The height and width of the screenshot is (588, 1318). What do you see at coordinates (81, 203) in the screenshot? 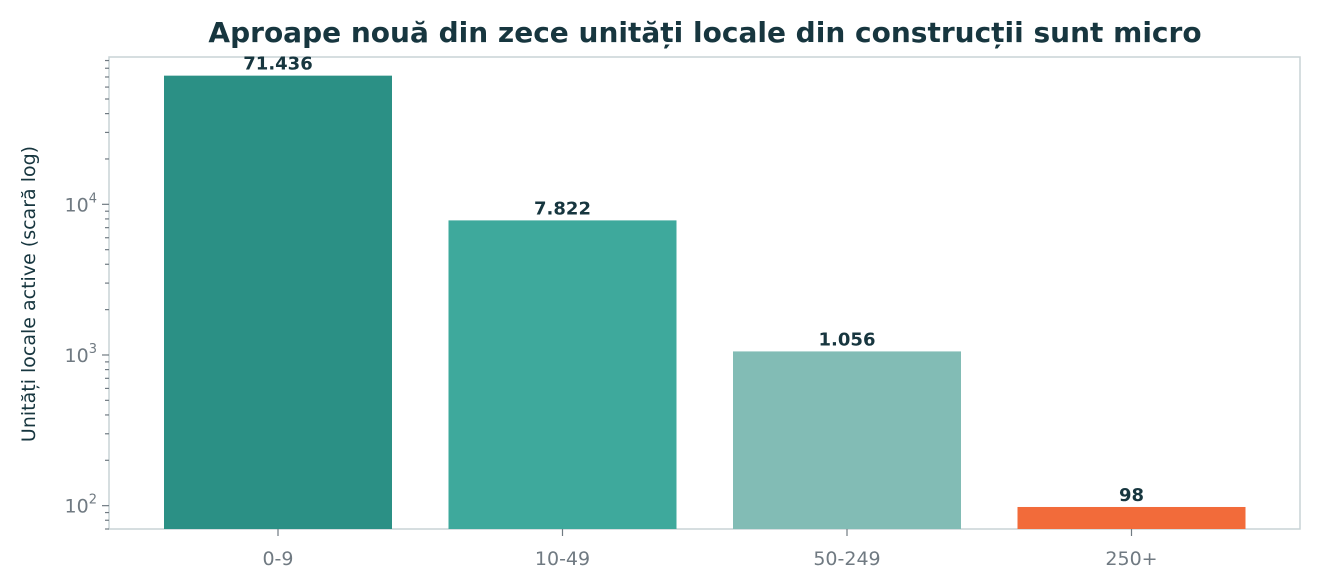
I see `y-tick-label: 10⁴` at bounding box center [81, 203].